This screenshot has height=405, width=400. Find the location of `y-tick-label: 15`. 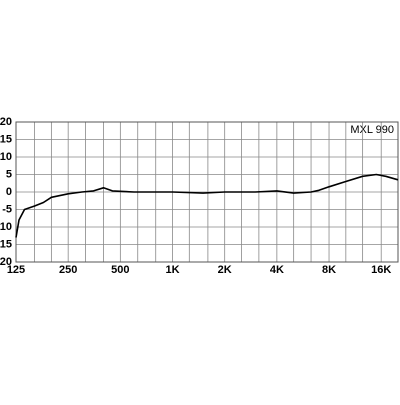

y-tick-label: 15 is located at coordinates (6, 139).